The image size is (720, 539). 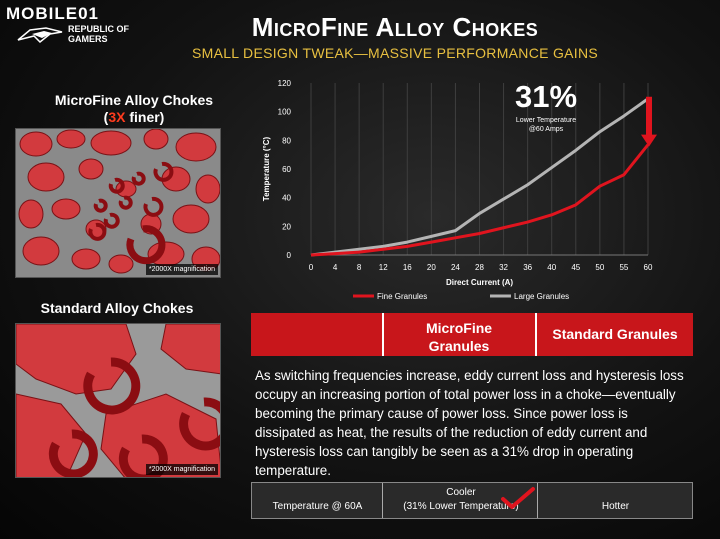 I want to click on table-header-row: MicroFine Granules Standard Granules, so click(x=472, y=334).